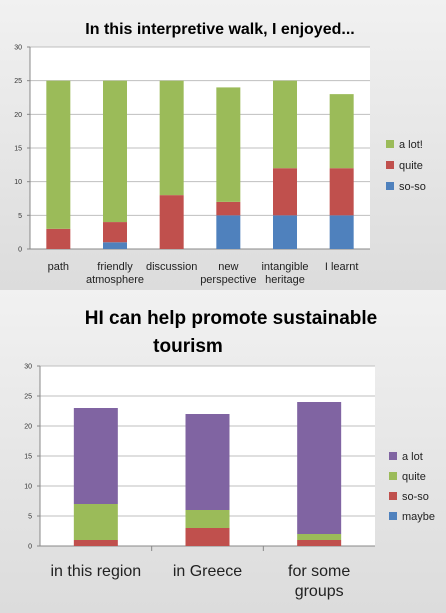  I want to click on bar-a-lot-new-perspective, so click(228, 144).